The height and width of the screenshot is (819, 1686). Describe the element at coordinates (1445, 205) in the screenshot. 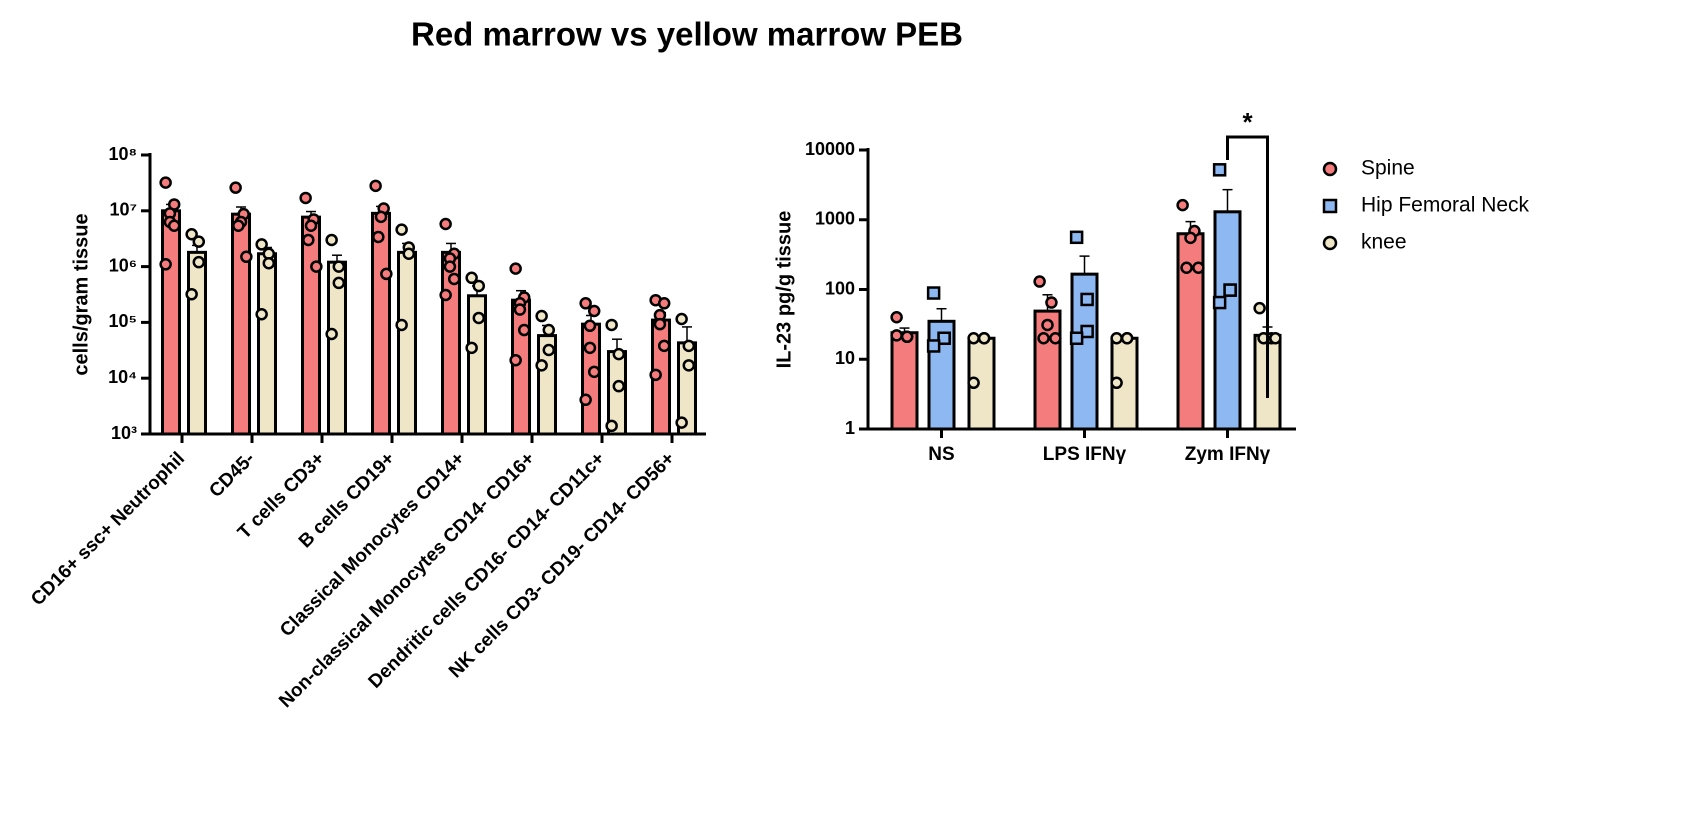

I see `legend-label: Hip Femoral Neck` at that location.